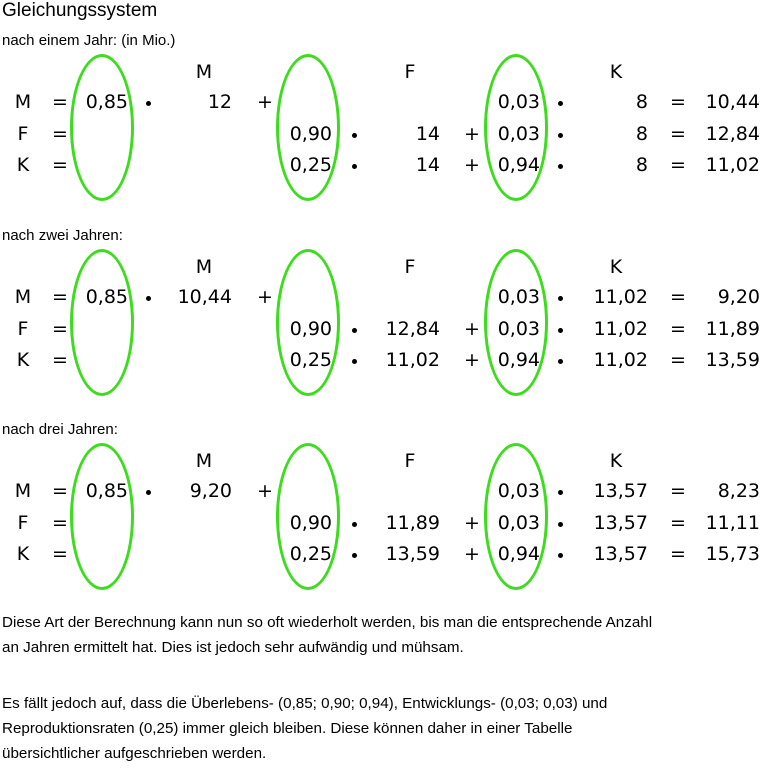  Describe the element at coordinates (80, 10) in the screenshot. I see `page-title: Gleichungssystem` at that location.